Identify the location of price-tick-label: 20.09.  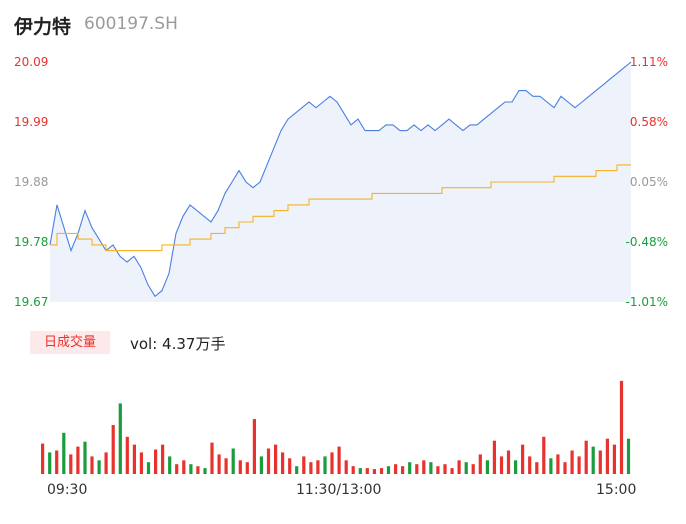
(31, 62).